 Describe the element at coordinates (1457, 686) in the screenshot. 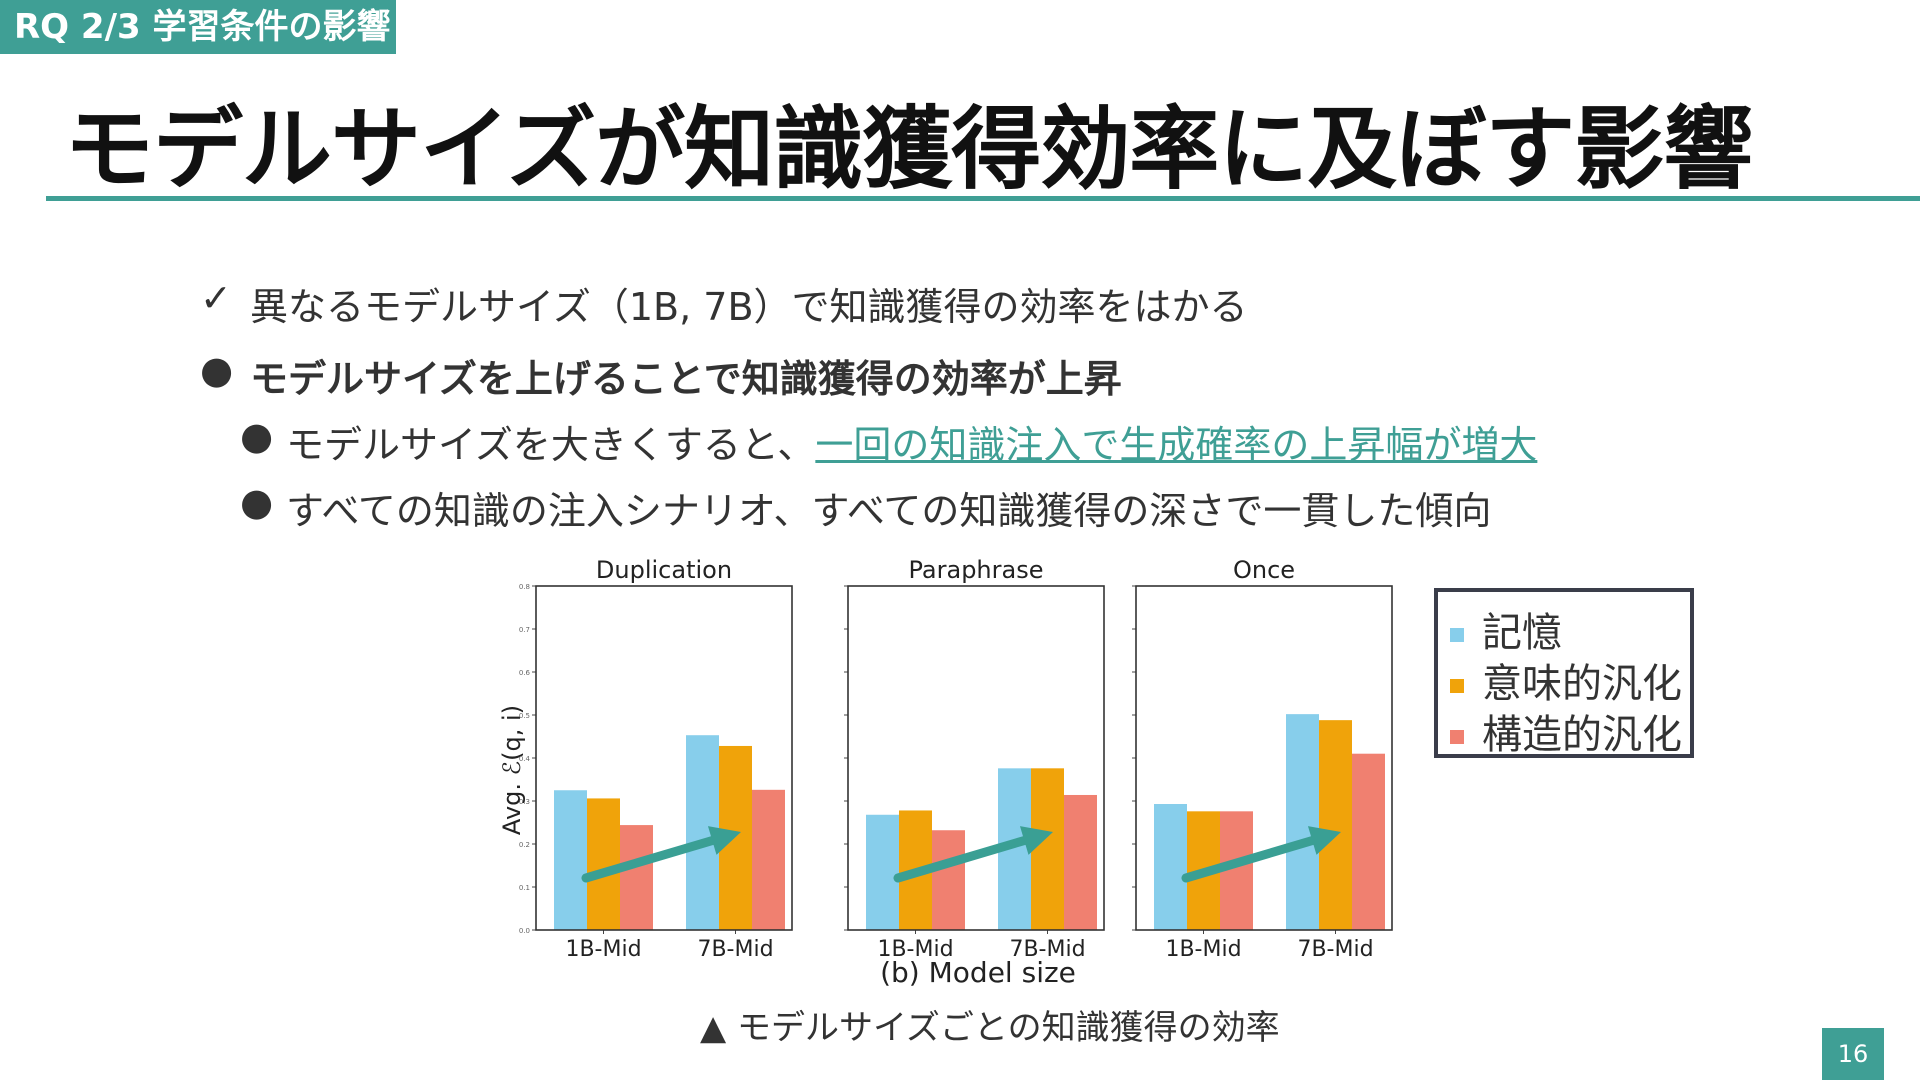

I see `legend-swatch-orange` at that location.